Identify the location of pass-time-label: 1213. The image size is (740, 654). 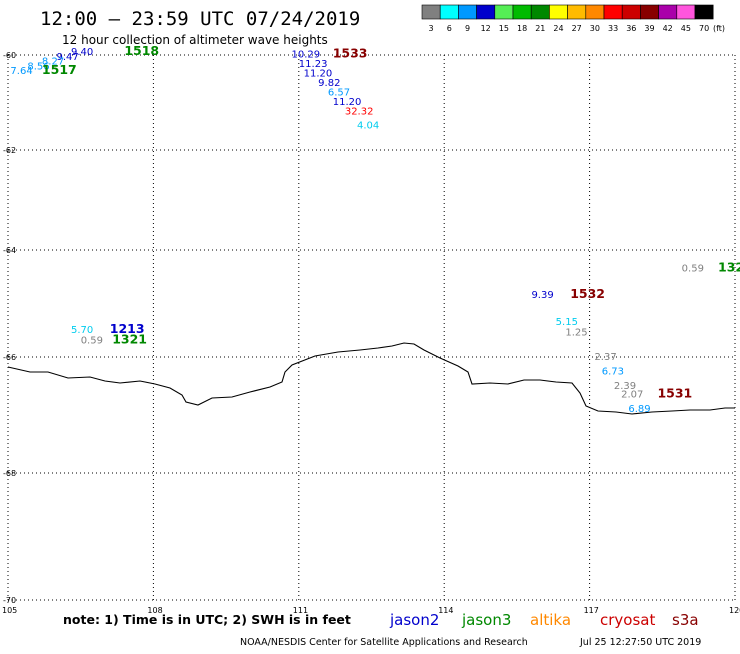
(127, 328).